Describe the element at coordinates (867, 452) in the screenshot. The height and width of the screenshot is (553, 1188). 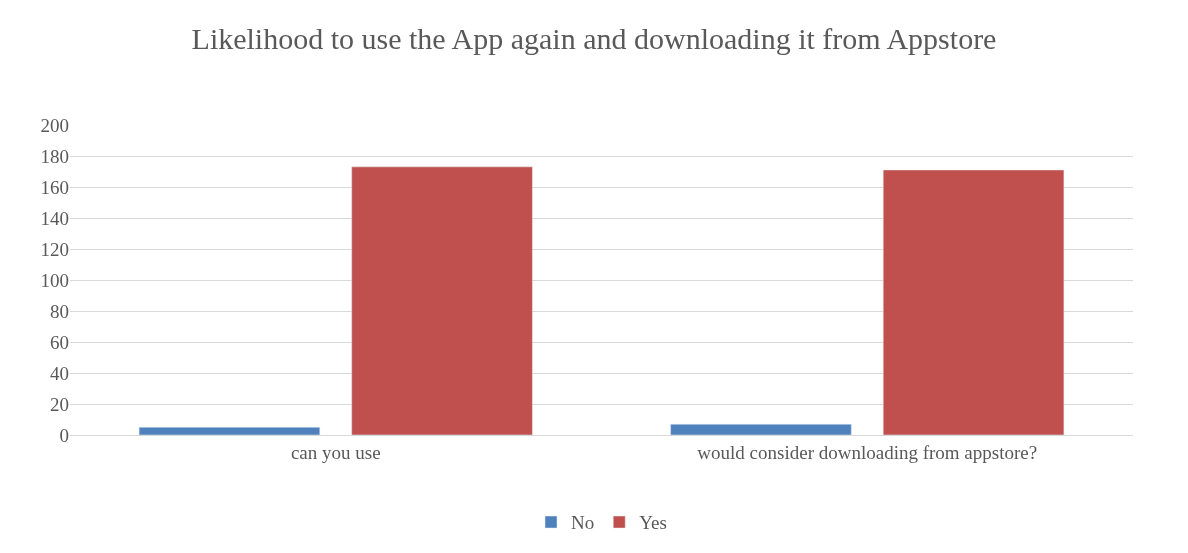
I see `x-tick-label: would consider downloading from appstore?` at that location.